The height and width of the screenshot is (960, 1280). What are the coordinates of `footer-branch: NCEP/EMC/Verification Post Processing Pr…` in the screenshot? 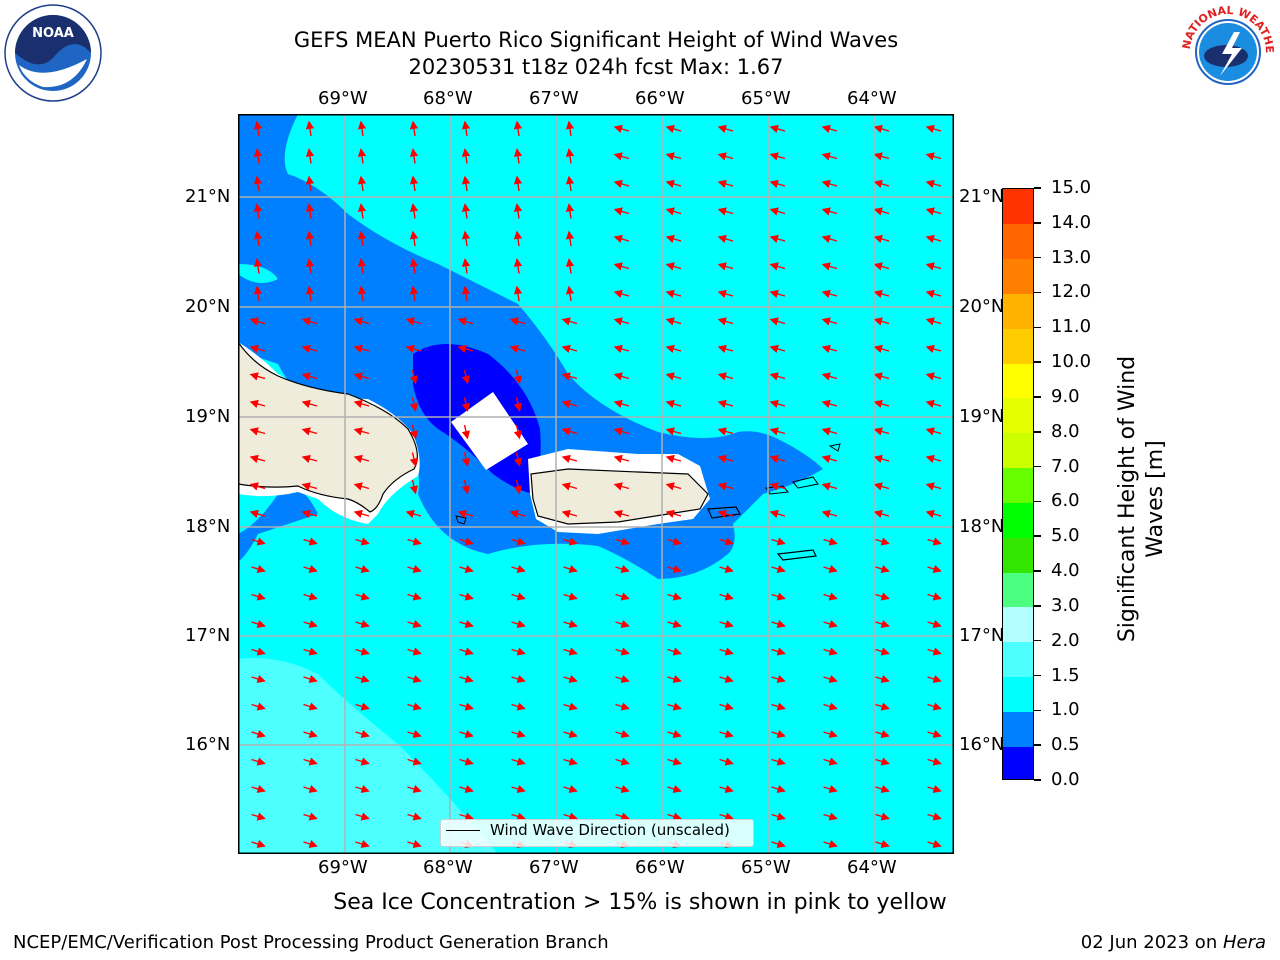 It's located at (311, 942).